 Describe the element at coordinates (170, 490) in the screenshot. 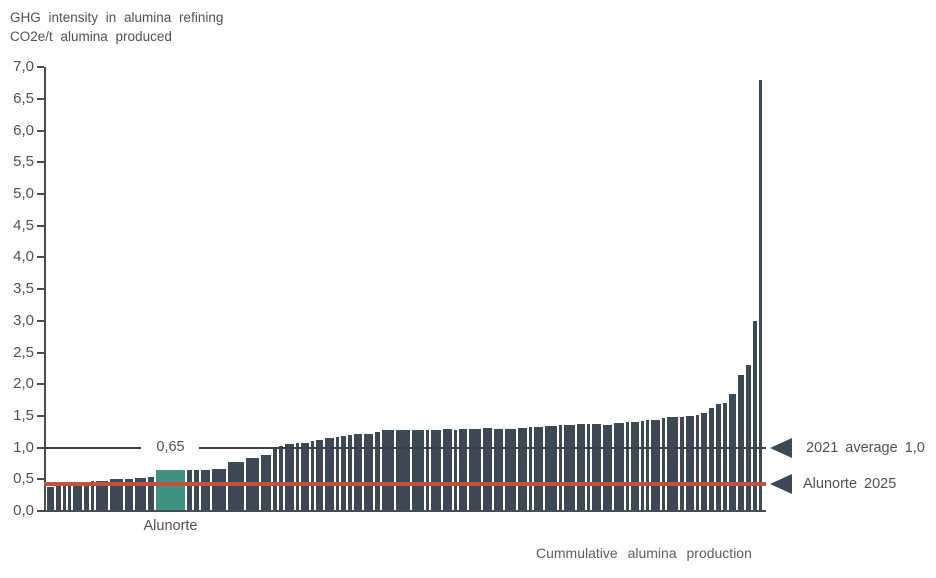

I see `highlight-bar-alunorte` at that location.